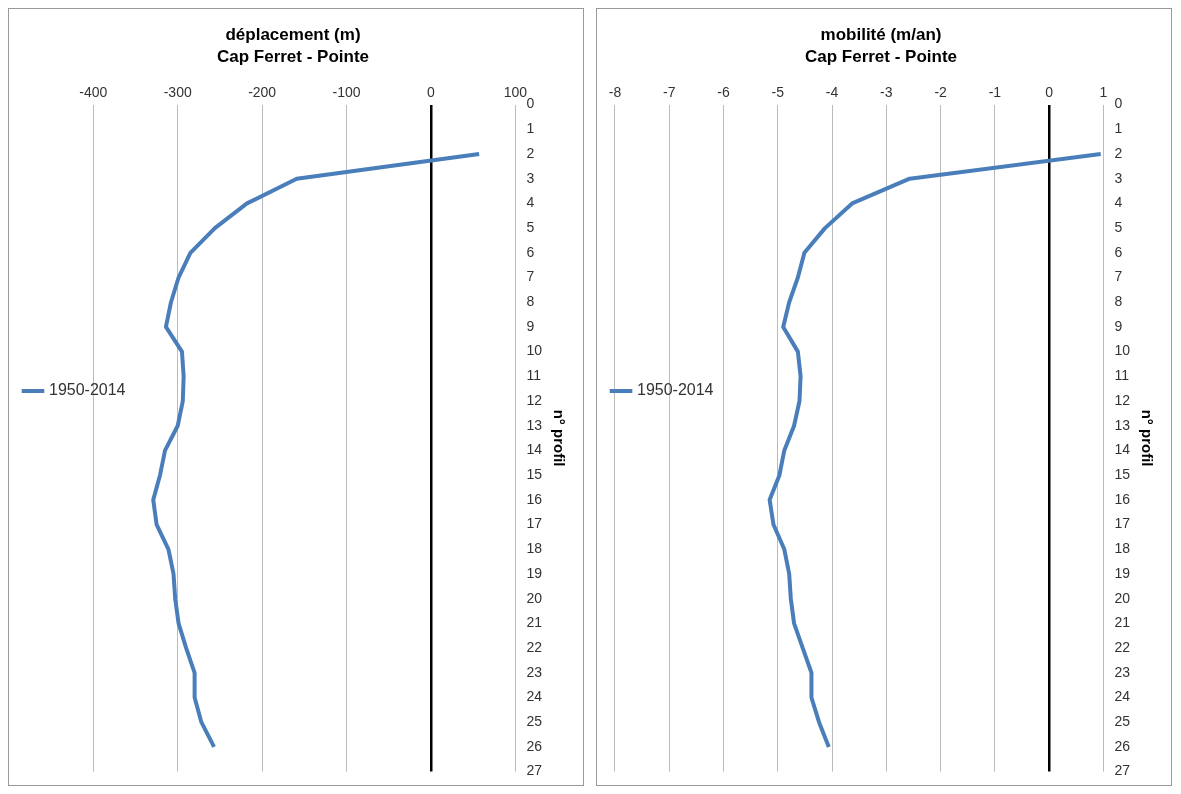 This screenshot has width=1181, height=794. Describe the element at coordinates (515, 92) in the screenshot. I see `x-tick-label: 100` at that location.